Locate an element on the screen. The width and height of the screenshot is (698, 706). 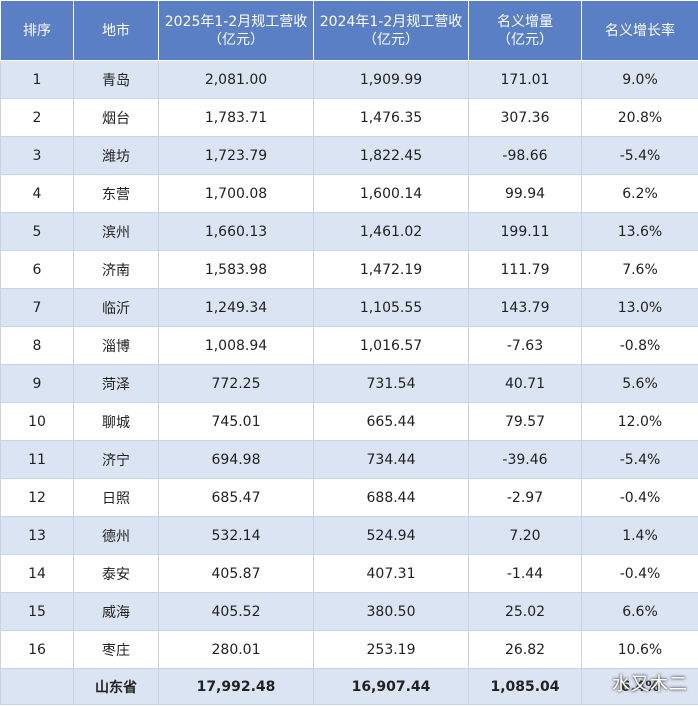
increase-cell: 25.02 is located at coordinates (525, 611).